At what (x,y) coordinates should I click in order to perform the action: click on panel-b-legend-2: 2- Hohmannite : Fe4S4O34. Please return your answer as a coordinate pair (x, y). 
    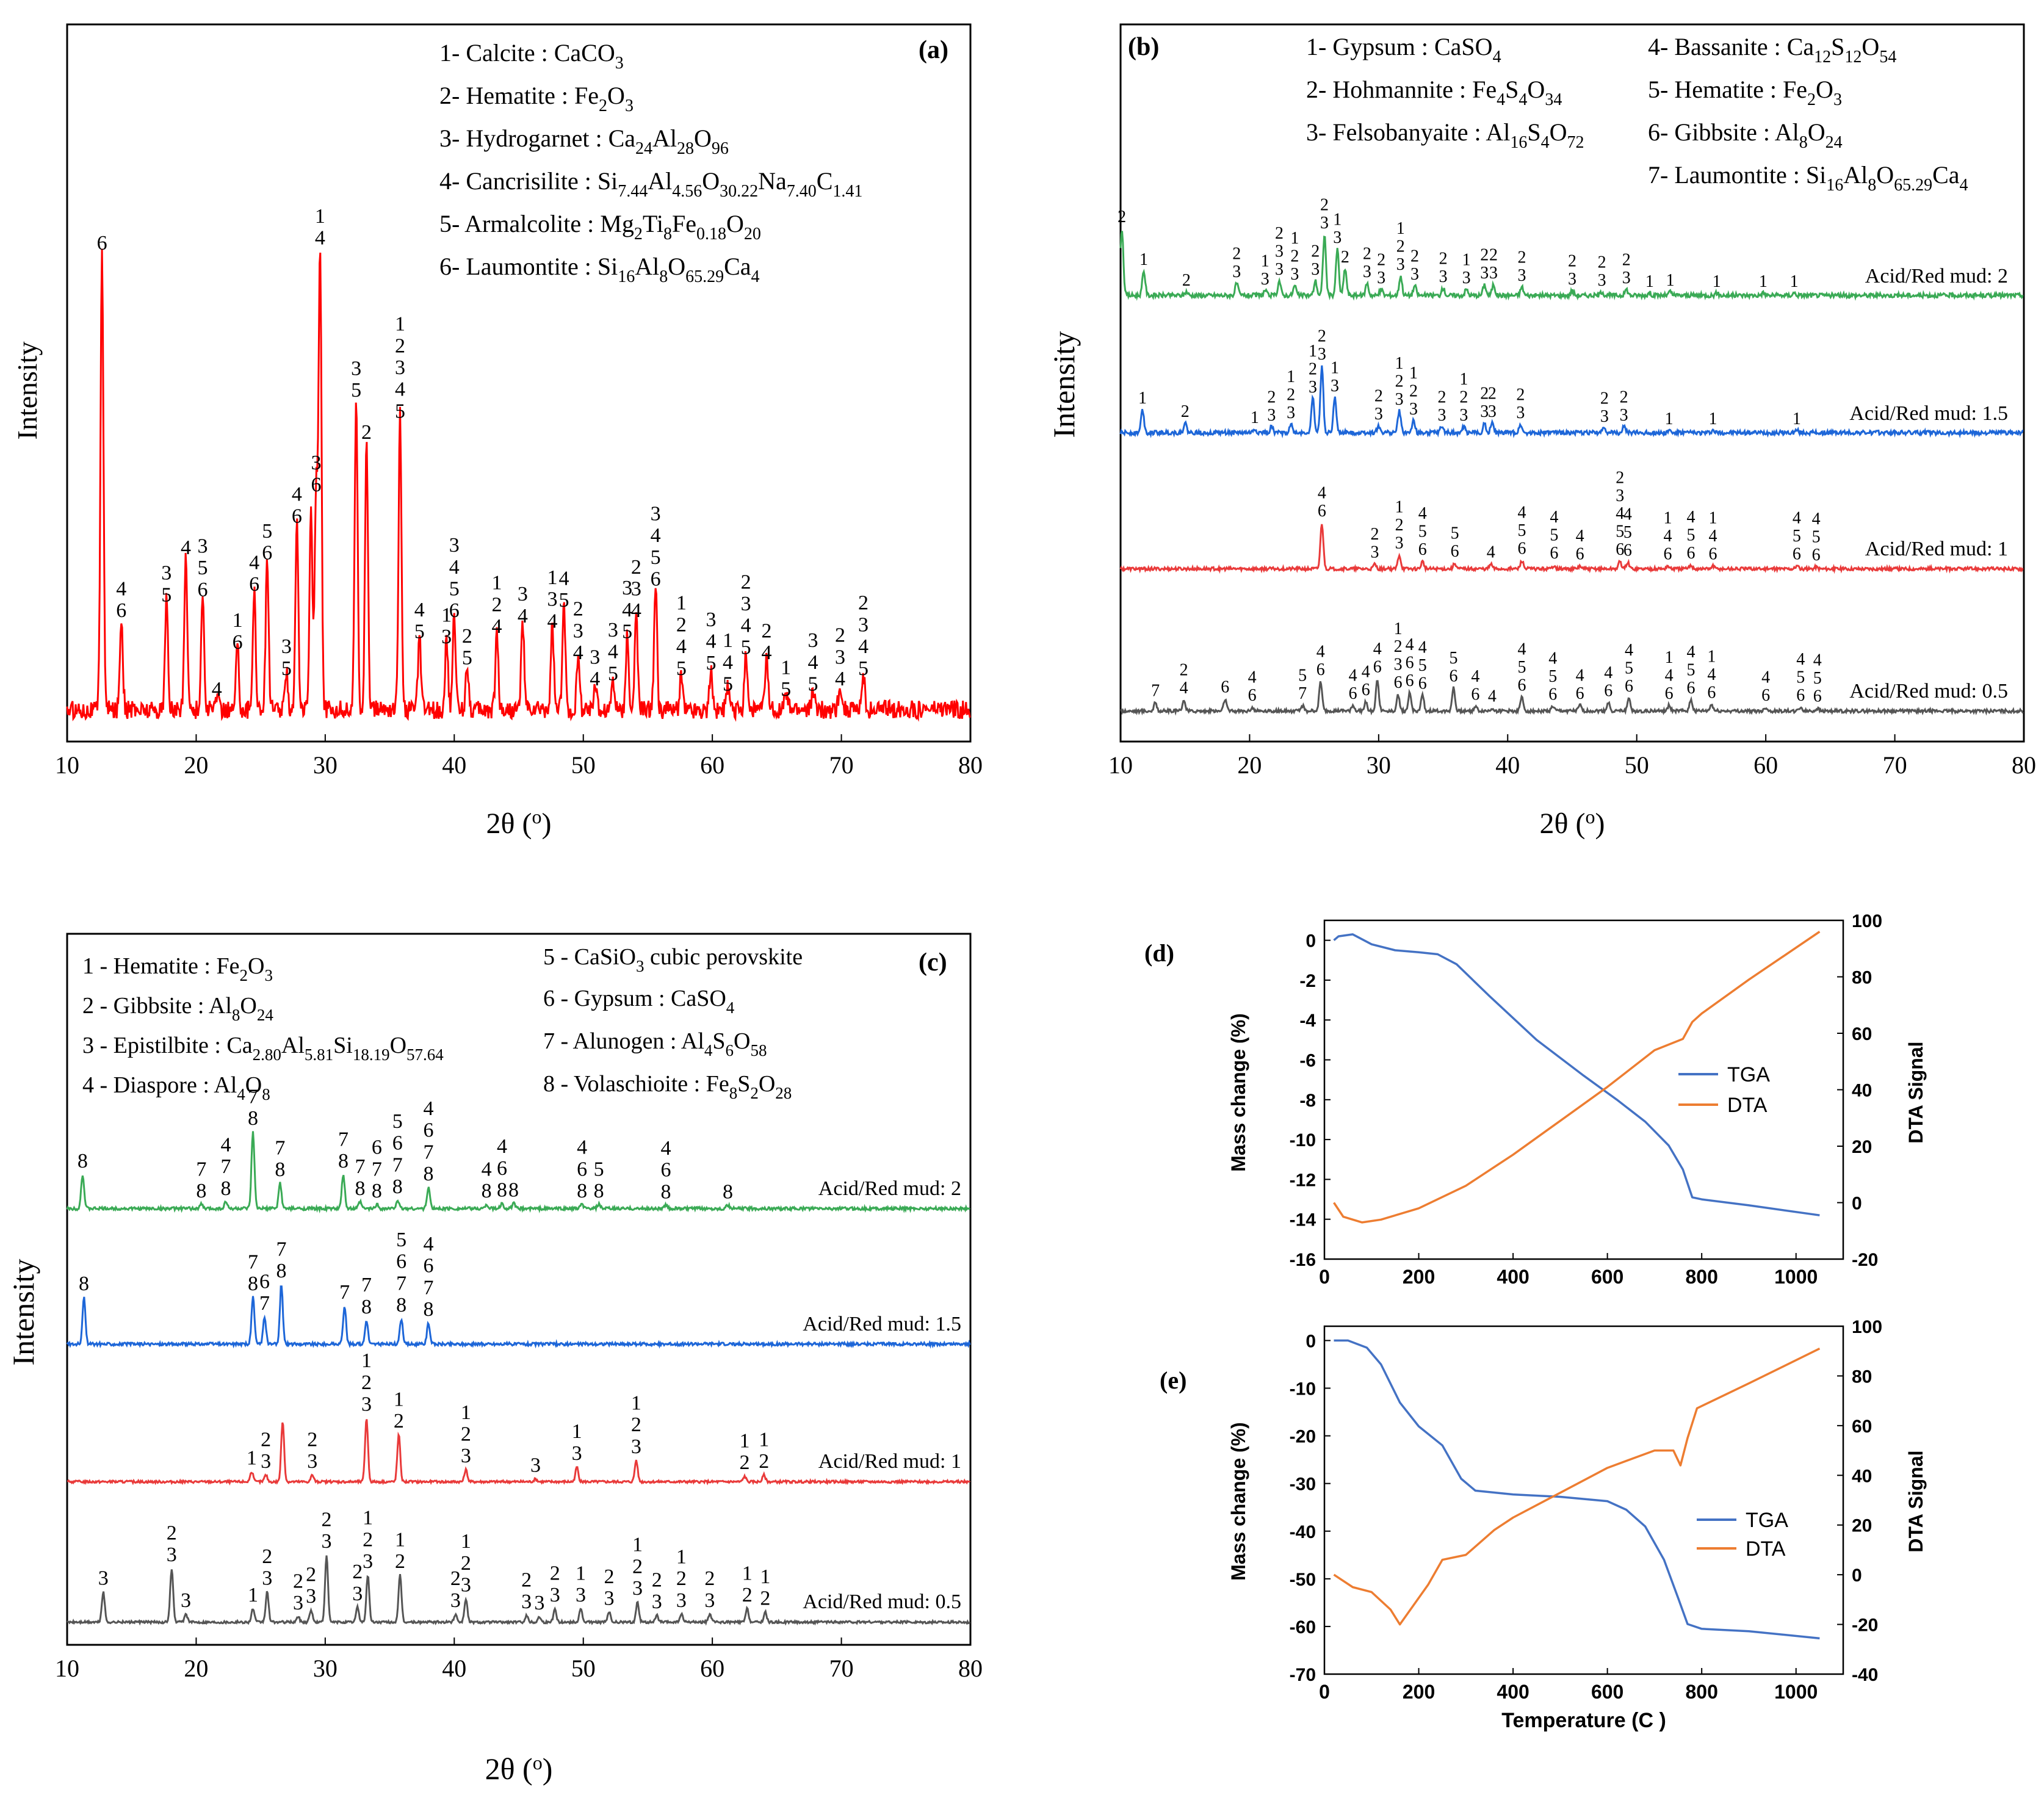
    Looking at the image, I should click on (1434, 92).